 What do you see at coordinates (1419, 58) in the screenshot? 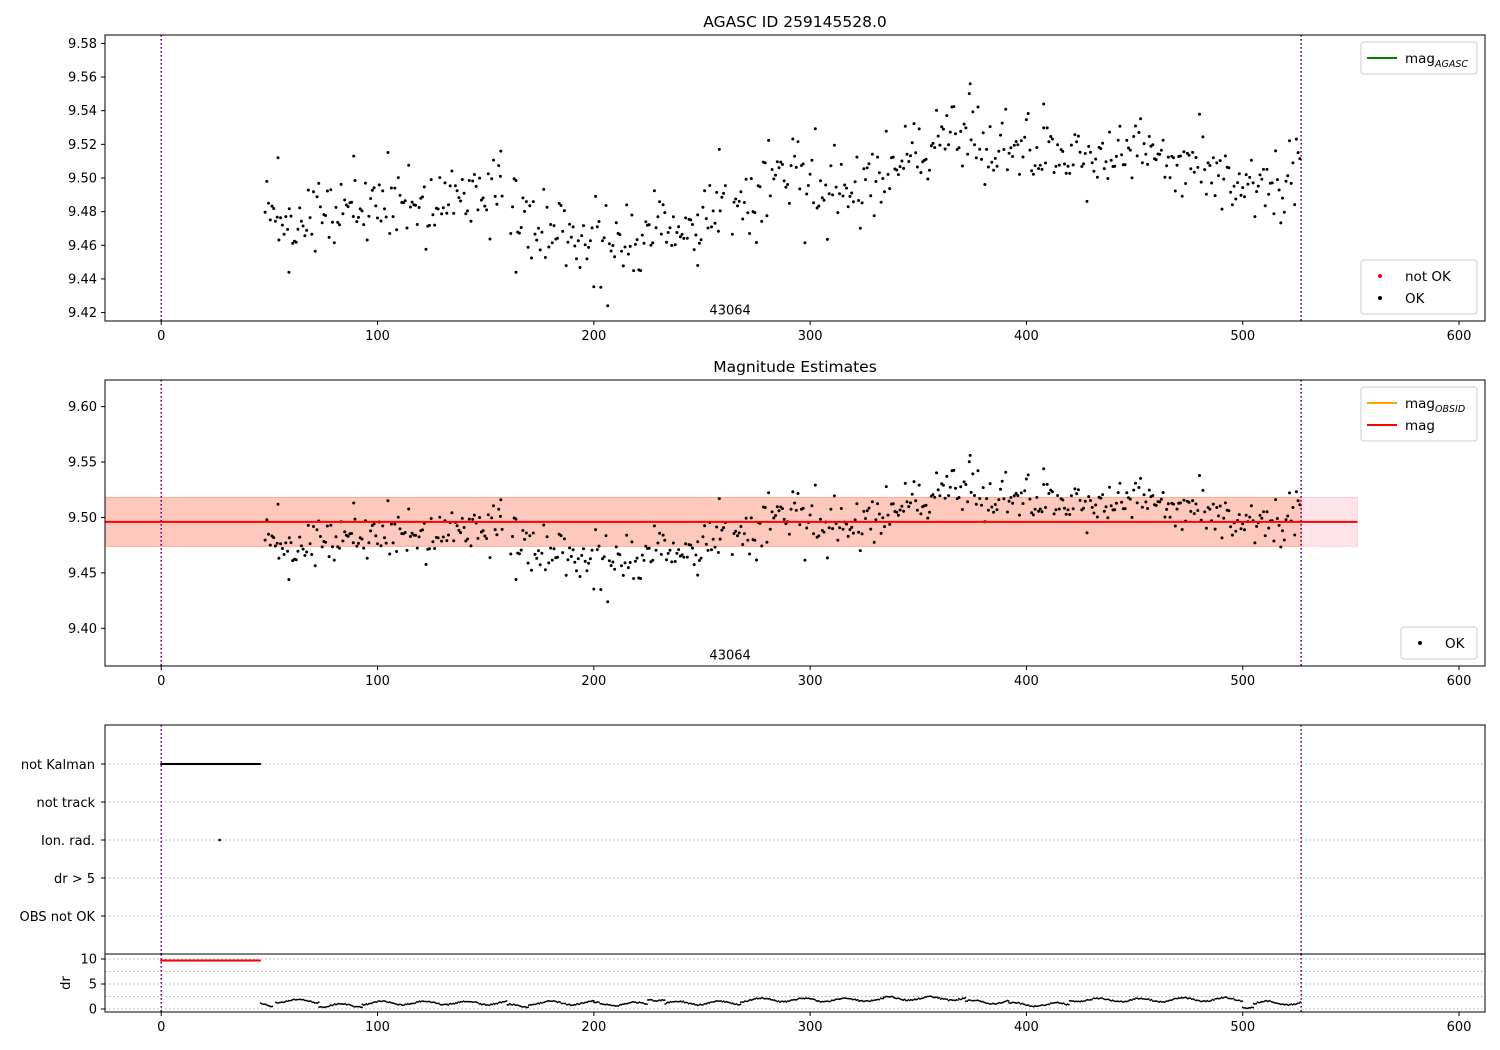
I see `legend-box` at bounding box center [1419, 58].